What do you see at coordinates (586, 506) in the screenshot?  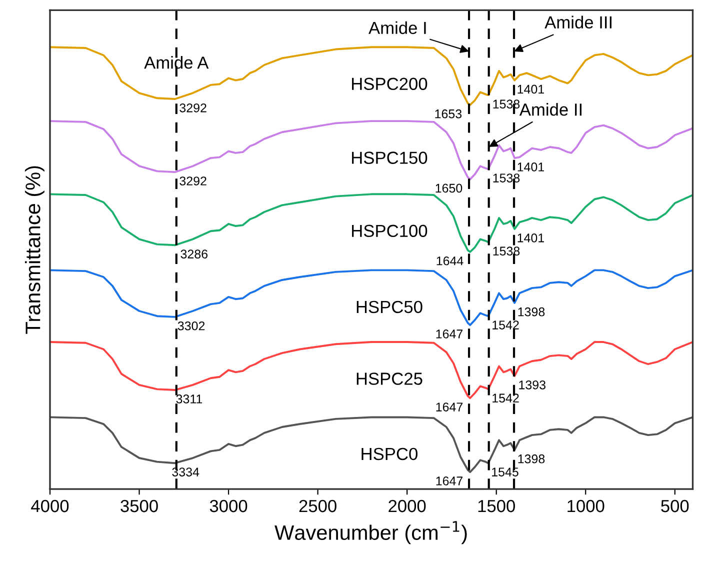 I see `x-tick-label: 1000` at bounding box center [586, 506].